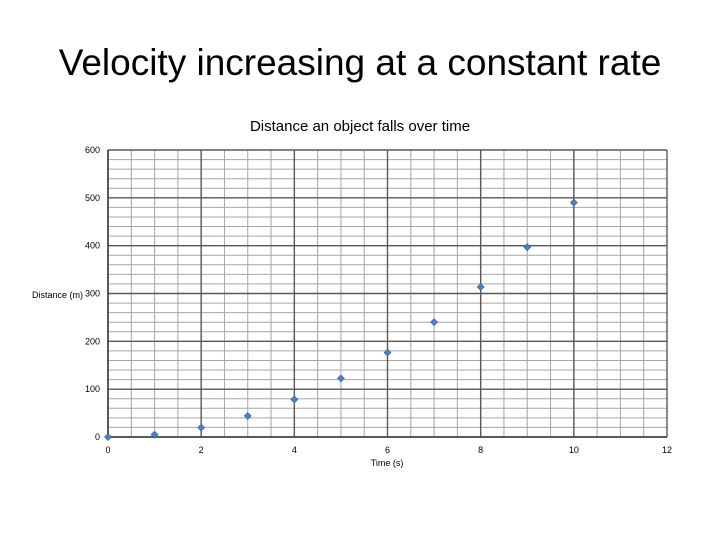 This screenshot has height=540, width=720. What do you see at coordinates (57, 295) in the screenshot?
I see `y-axis-label: Distance (m)` at bounding box center [57, 295].